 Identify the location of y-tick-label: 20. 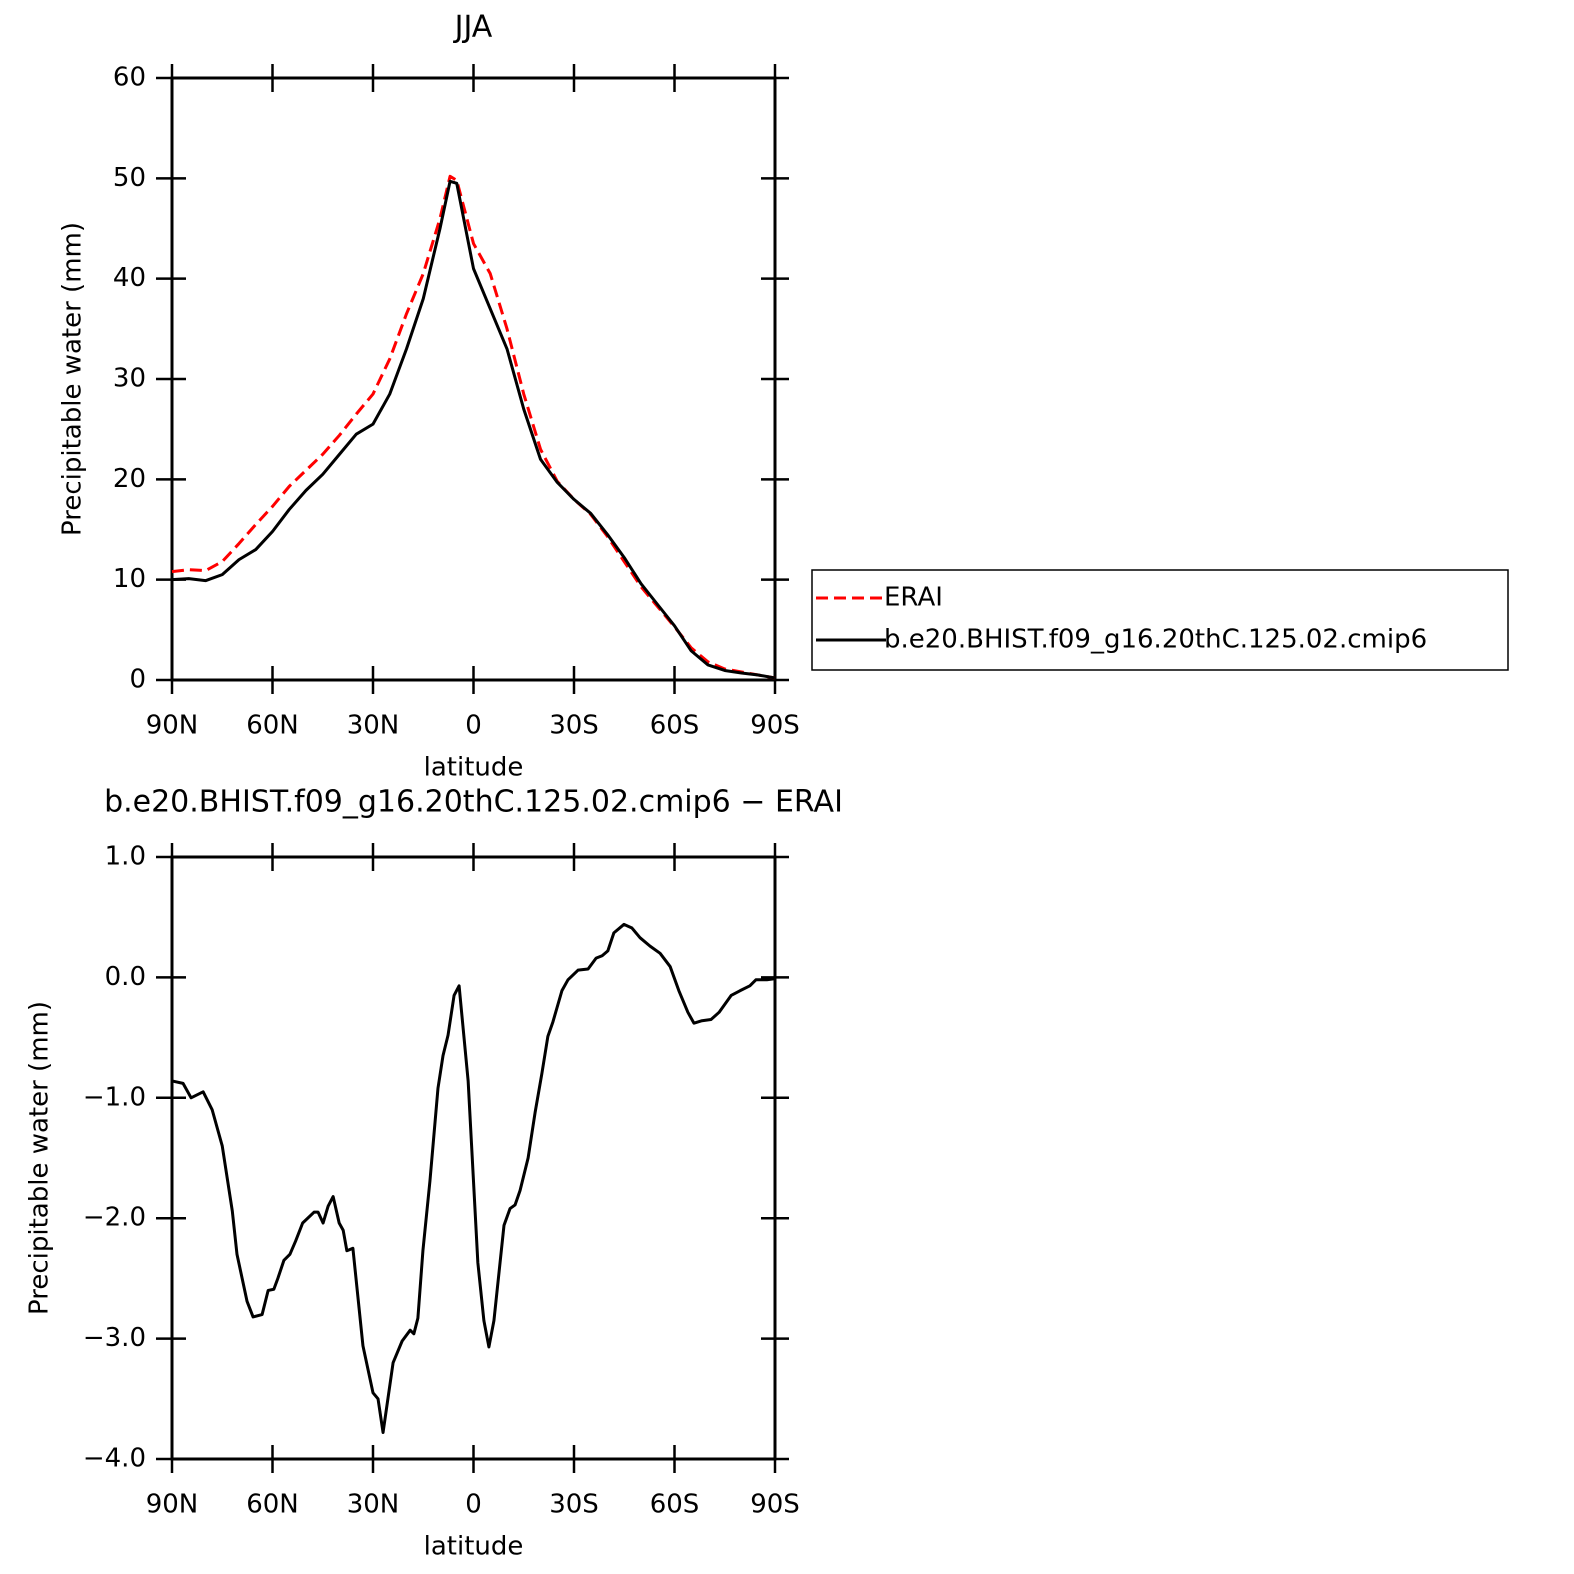
(129, 479).